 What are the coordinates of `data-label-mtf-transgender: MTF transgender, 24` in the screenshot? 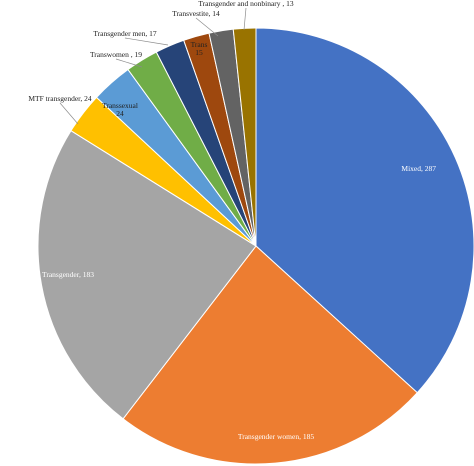 It's located at (59, 98).